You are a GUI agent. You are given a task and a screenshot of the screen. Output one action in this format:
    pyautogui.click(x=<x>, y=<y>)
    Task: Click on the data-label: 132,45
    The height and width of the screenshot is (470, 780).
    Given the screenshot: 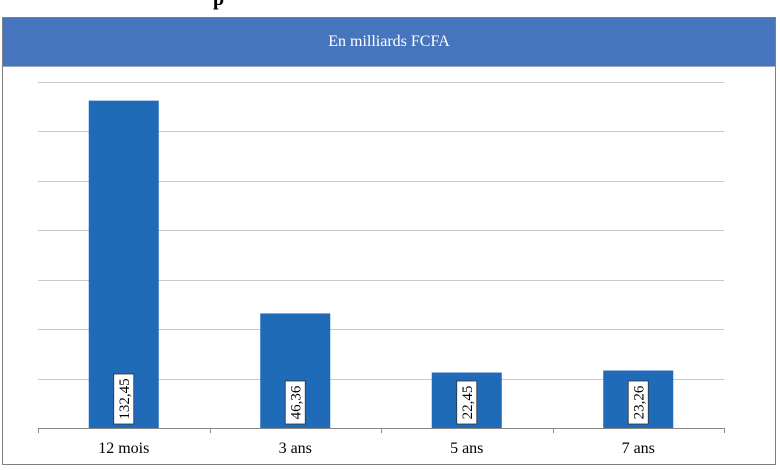 What is the action you would take?
    pyautogui.click(x=125, y=398)
    